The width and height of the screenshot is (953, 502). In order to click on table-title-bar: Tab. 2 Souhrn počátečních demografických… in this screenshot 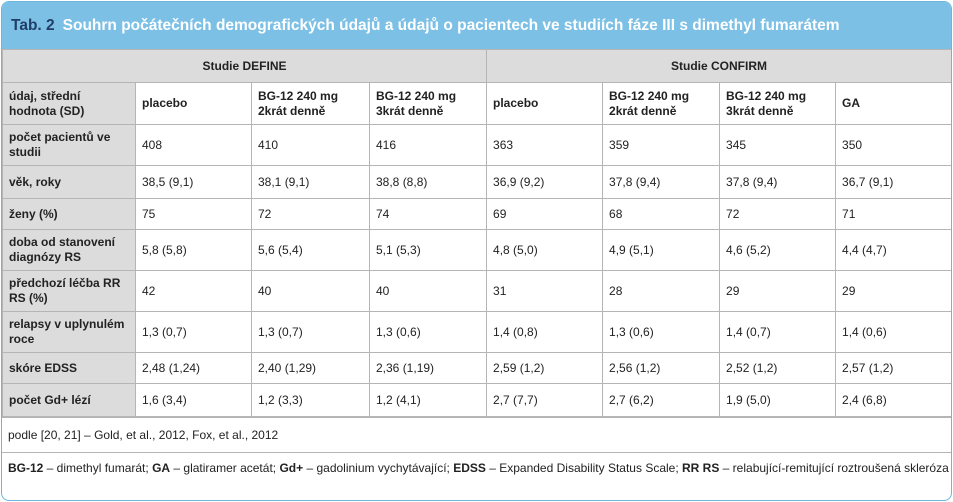, I will do `click(476, 25)`.